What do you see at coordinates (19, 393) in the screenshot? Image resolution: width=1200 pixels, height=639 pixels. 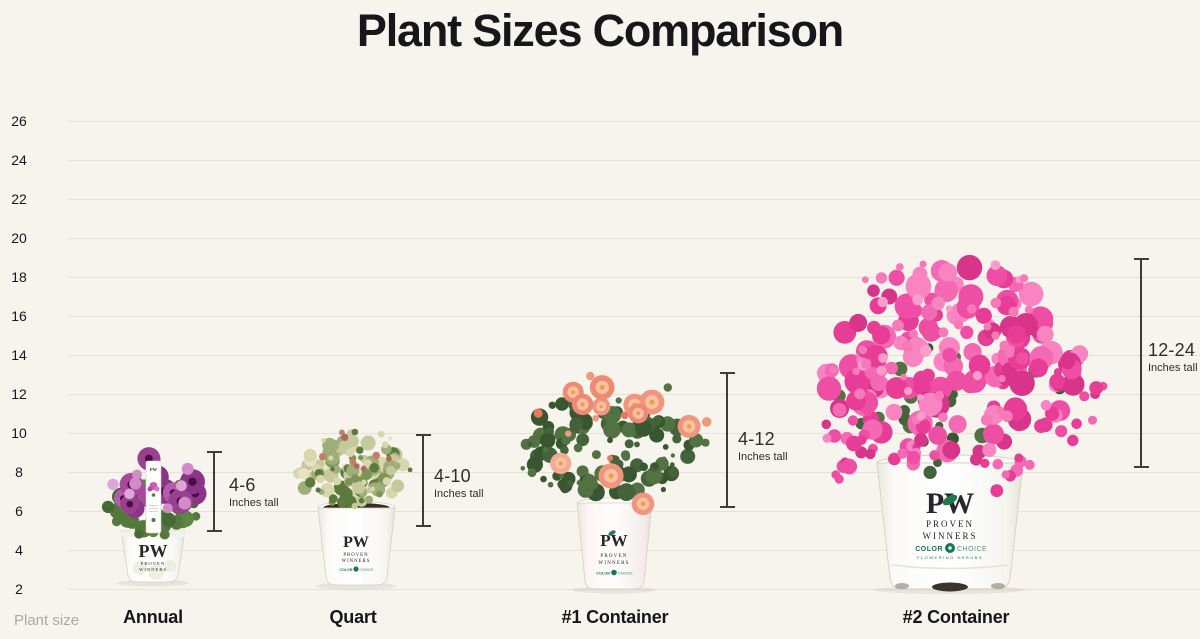 I see `y-tick-label: 12` at bounding box center [19, 393].